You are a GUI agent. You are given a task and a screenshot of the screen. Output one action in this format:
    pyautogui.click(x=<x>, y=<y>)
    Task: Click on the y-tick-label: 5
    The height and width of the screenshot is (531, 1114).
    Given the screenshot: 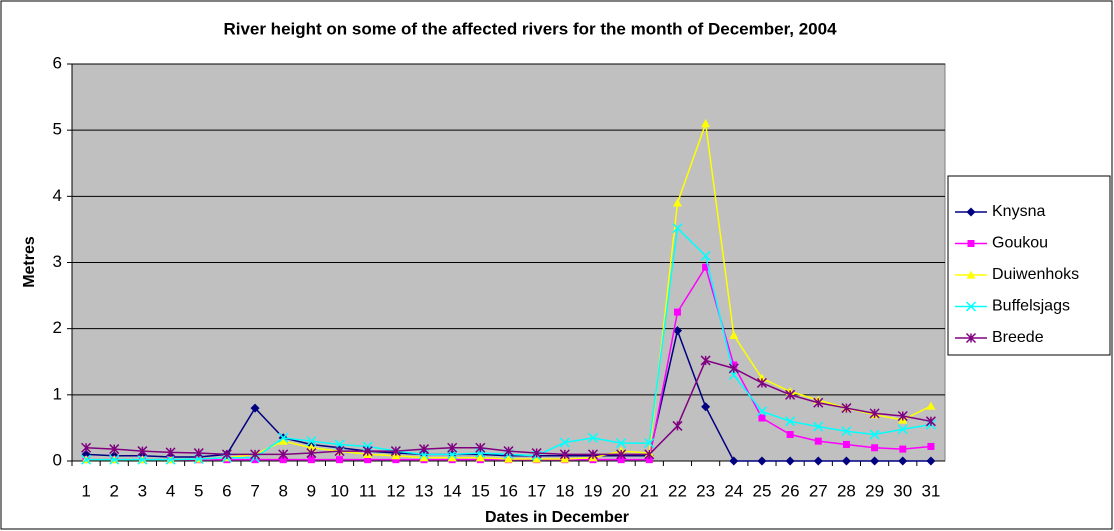 What is the action you would take?
    pyautogui.click(x=57, y=129)
    